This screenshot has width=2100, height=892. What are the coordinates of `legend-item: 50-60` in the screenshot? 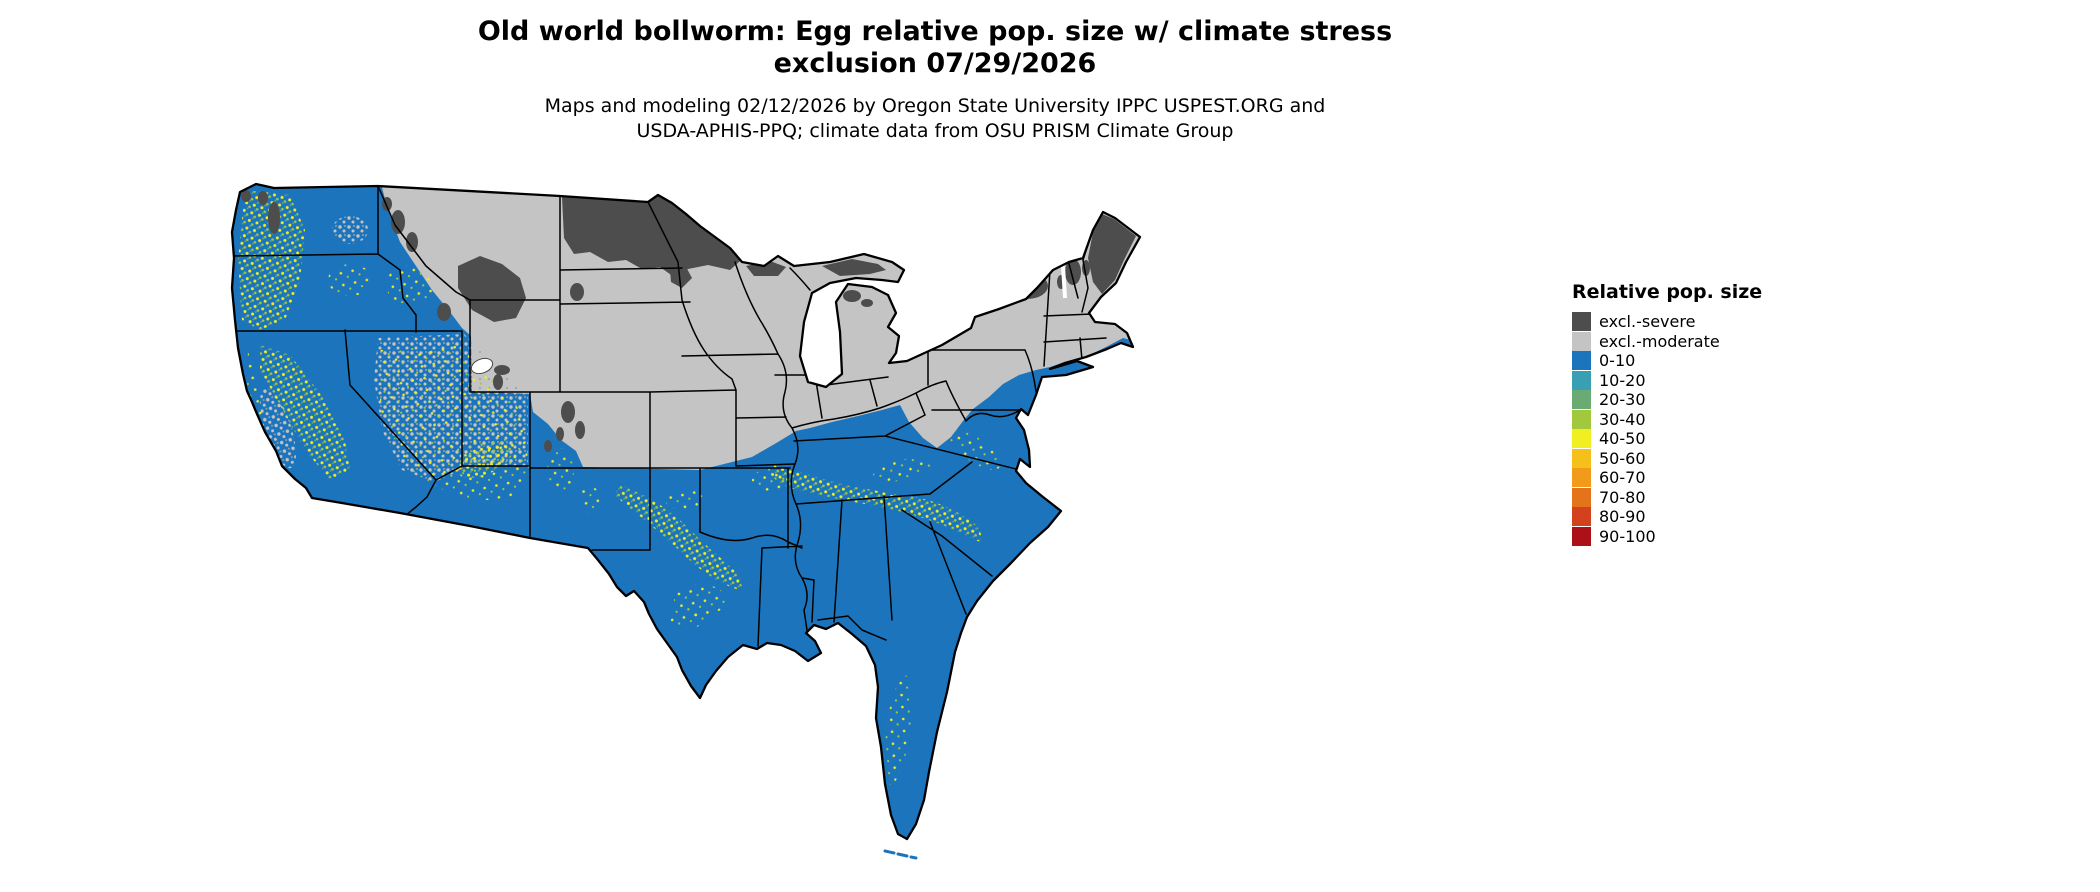 It's located at (1702, 458).